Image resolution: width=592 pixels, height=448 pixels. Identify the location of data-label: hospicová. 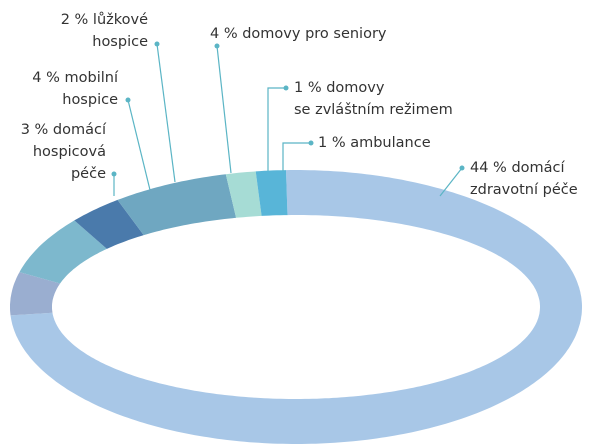
(69, 152).